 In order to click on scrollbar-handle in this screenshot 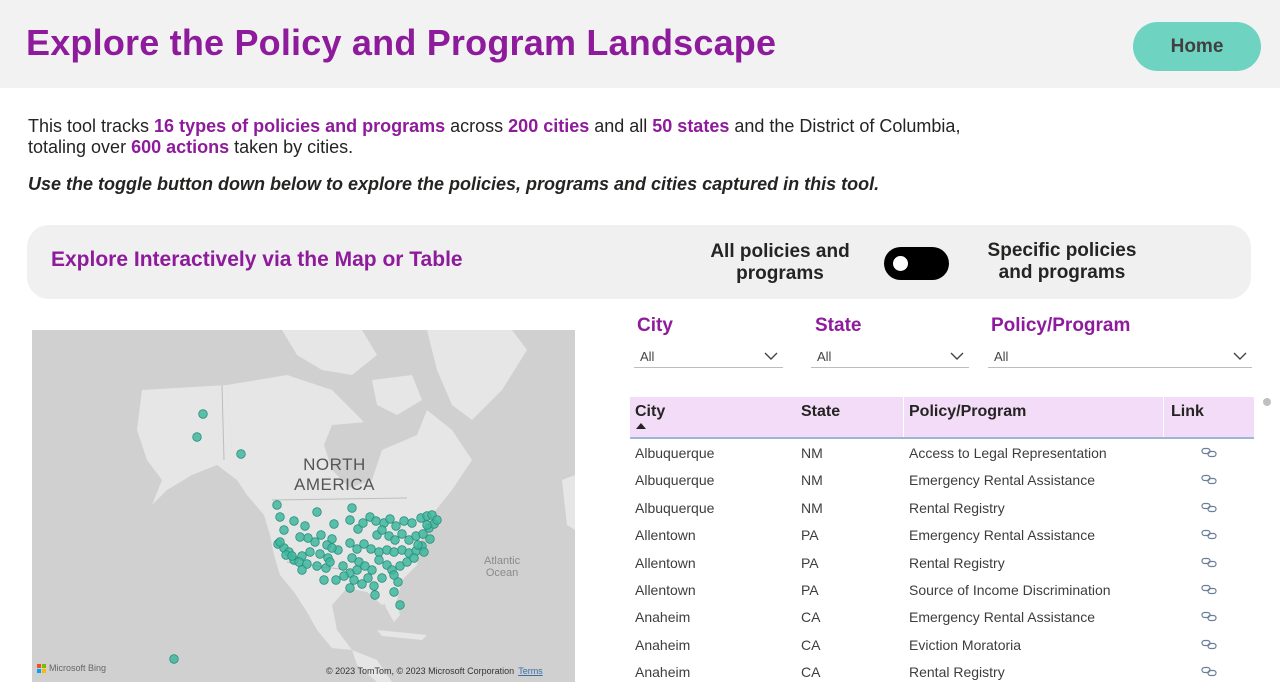, I will do `click(1267, 402)`.